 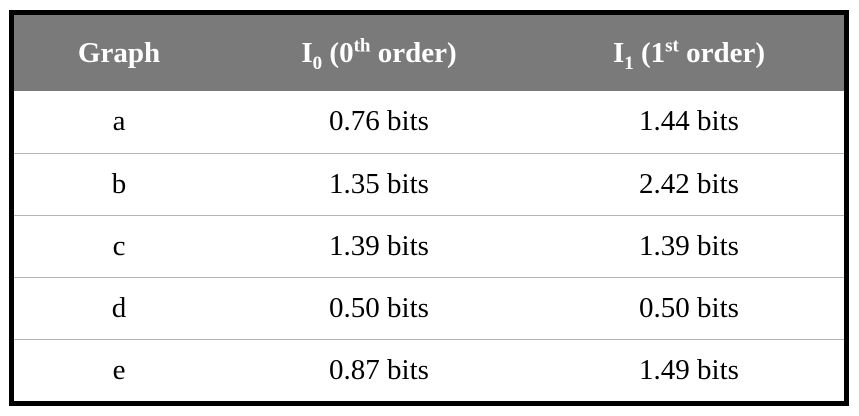 What do you see at coordinates (307, 52) in the screenshot?
I see `header-i0-symbol: I` at bounding box center [307, 52].